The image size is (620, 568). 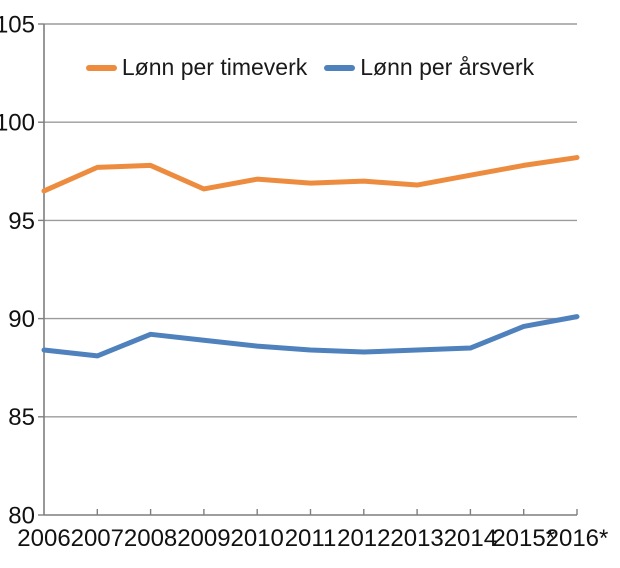 What do you see at coordinates (577, 538) in the screenshot?
I see `x-axis-tick-label: 2016*` at bounding box center [577, 538].